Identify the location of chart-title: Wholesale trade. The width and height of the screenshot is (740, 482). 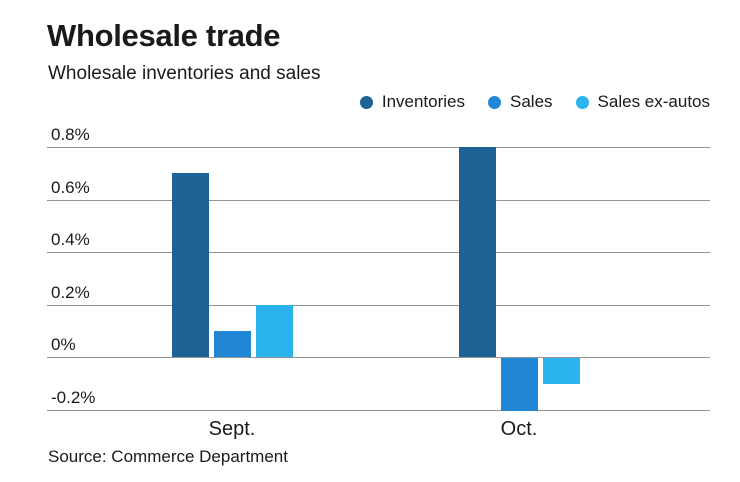
(164, 35).